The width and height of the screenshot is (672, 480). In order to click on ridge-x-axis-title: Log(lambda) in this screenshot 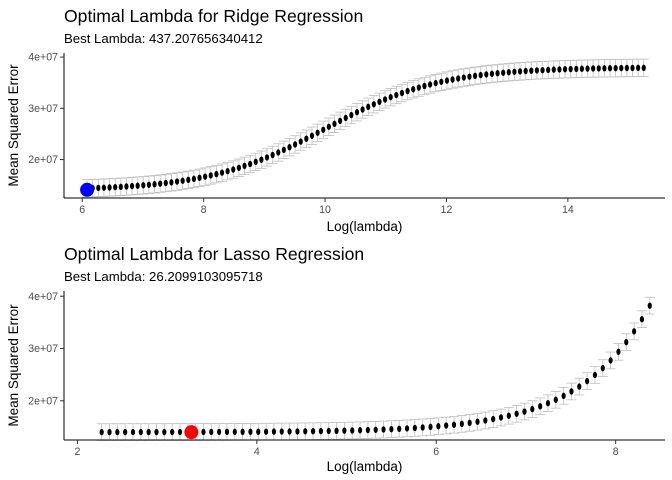, I will do `click(365, 226)`.